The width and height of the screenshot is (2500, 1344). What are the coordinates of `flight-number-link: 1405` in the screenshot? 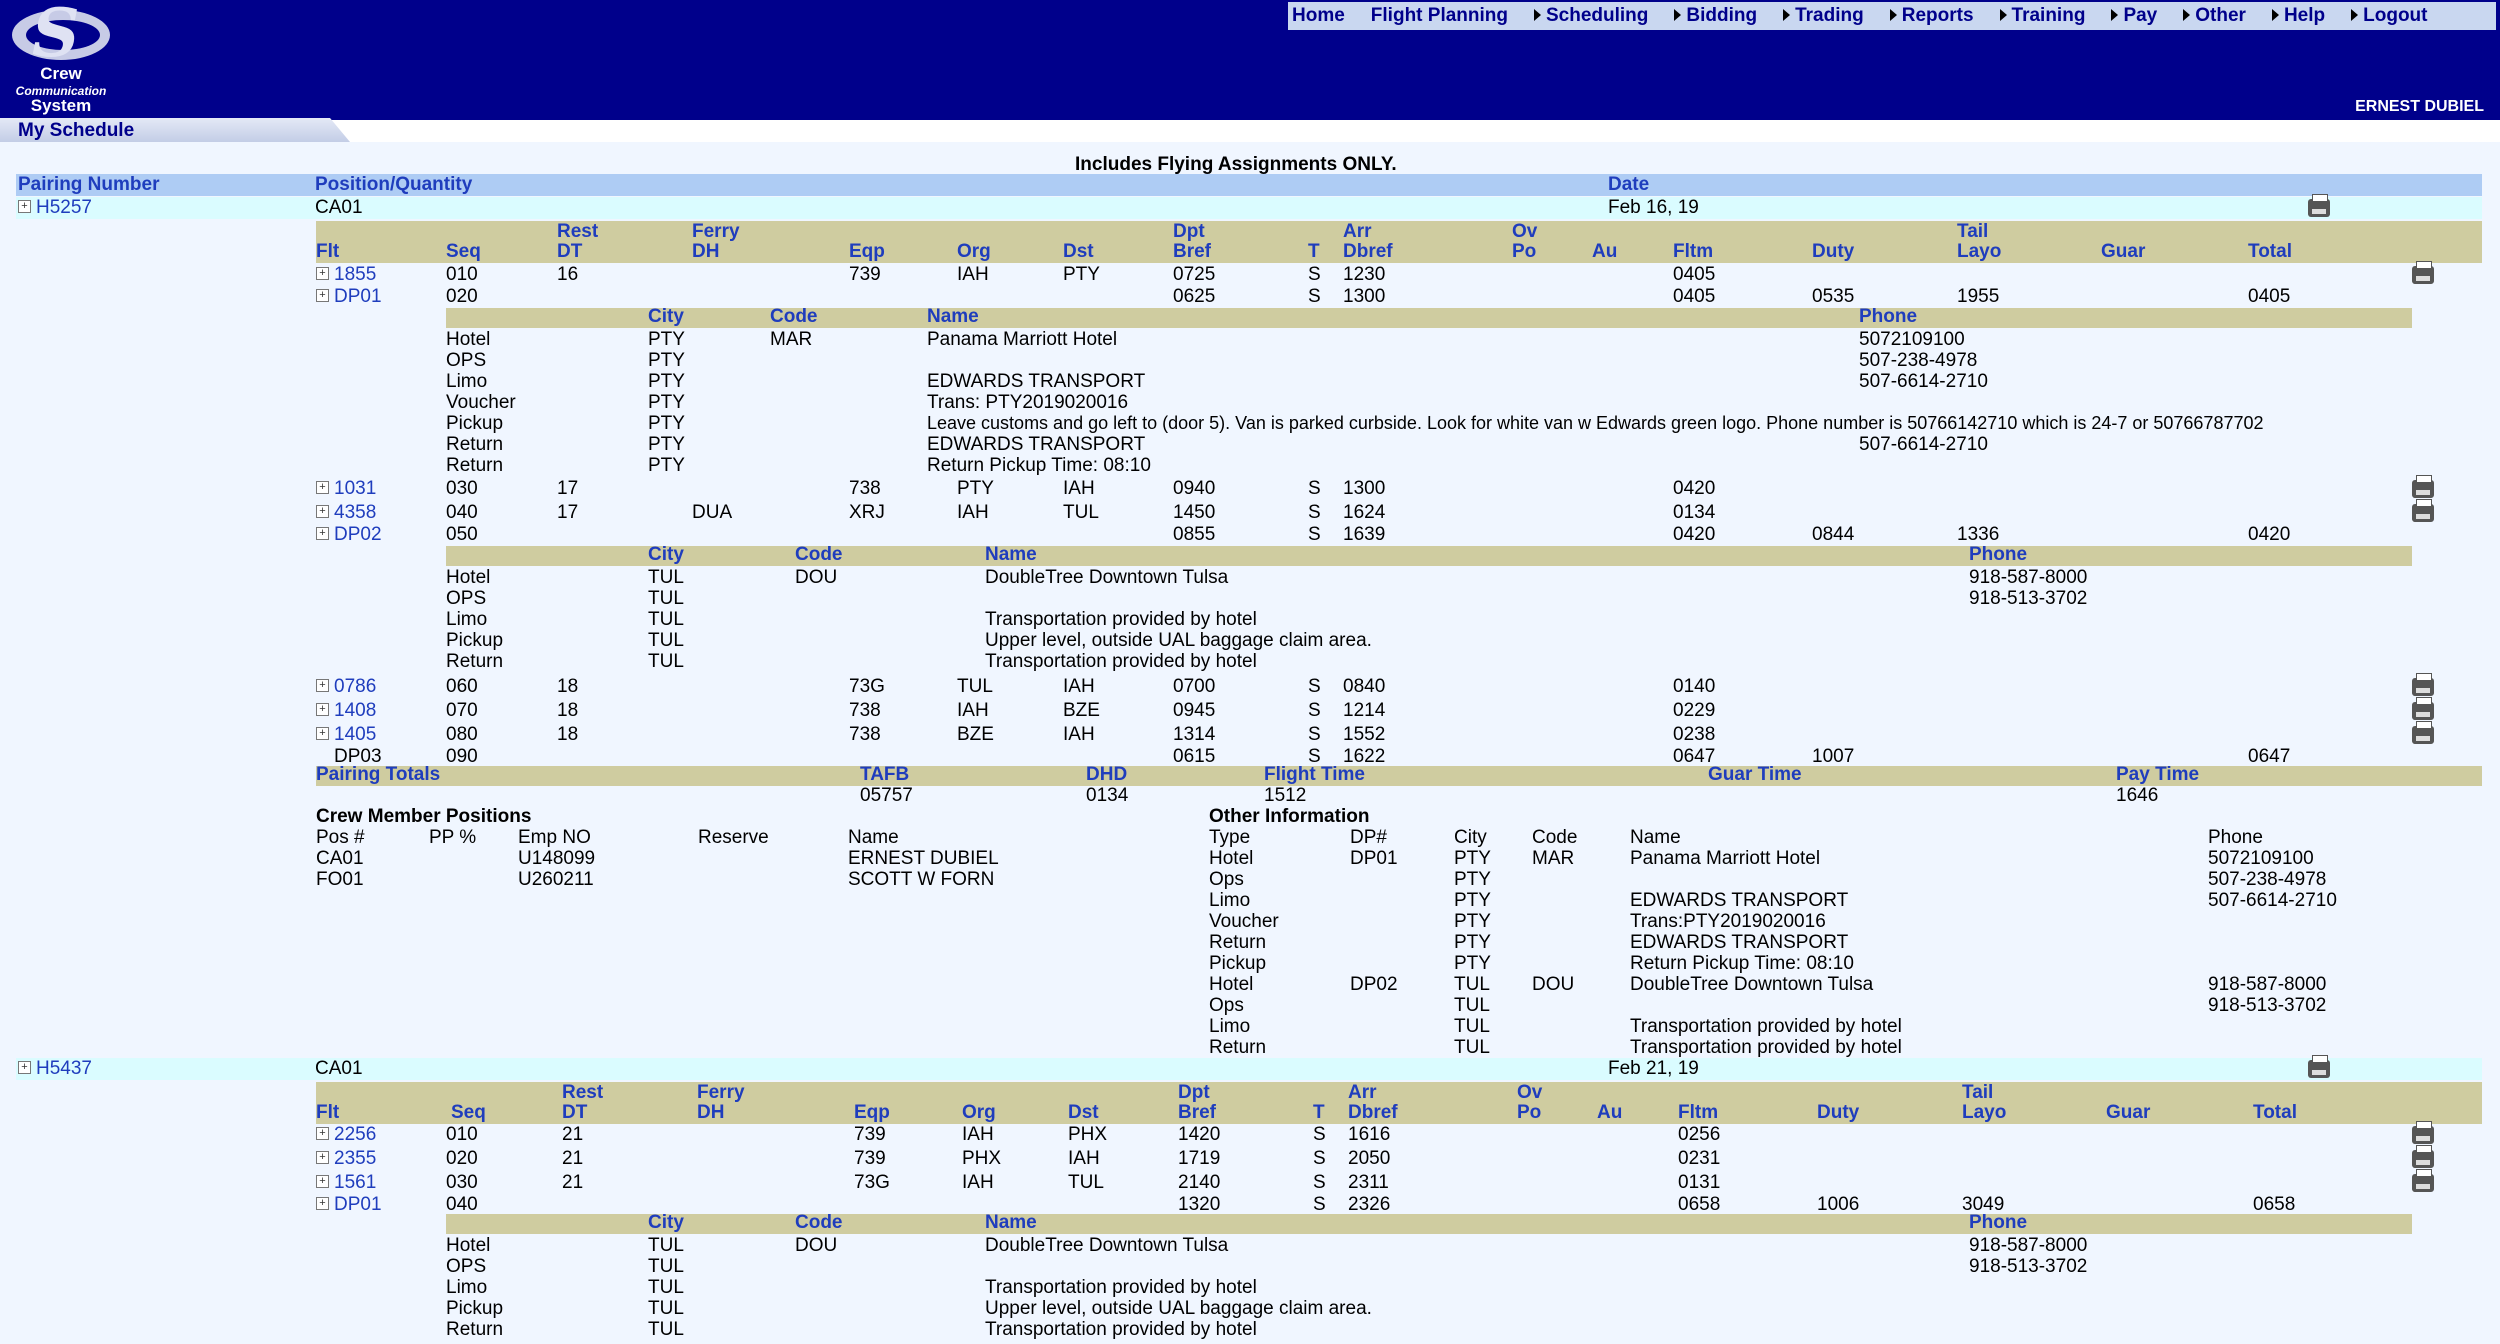 It's located at (355, 734).